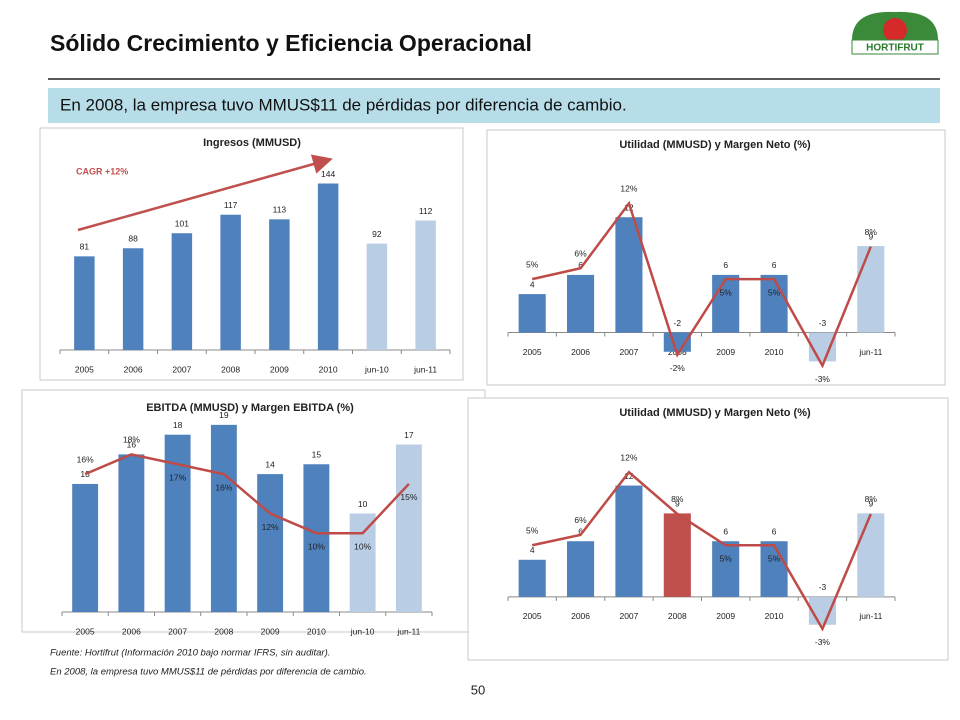 This screenshot has width=960, height=720. Describe the element at coordinates (224, 415) in the screenshot. I see `bar-value-label: 19` at that location.